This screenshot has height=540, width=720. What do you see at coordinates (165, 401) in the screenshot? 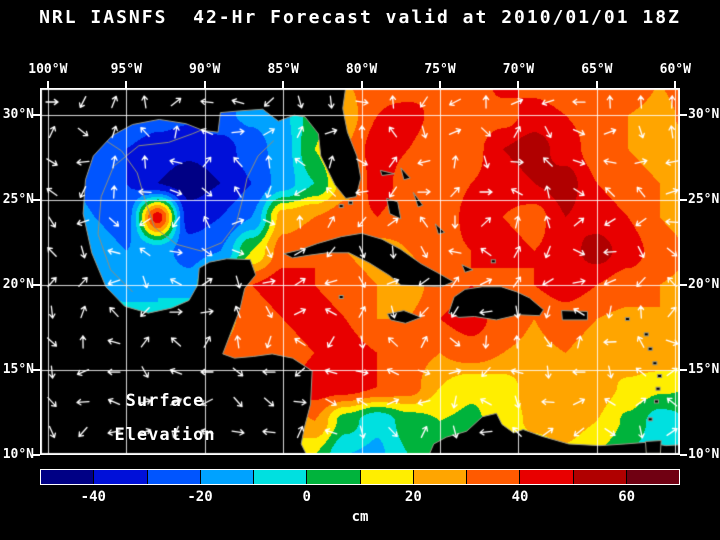
I see `overlay-label-surface: Surface` at bounding box center [165, 401].